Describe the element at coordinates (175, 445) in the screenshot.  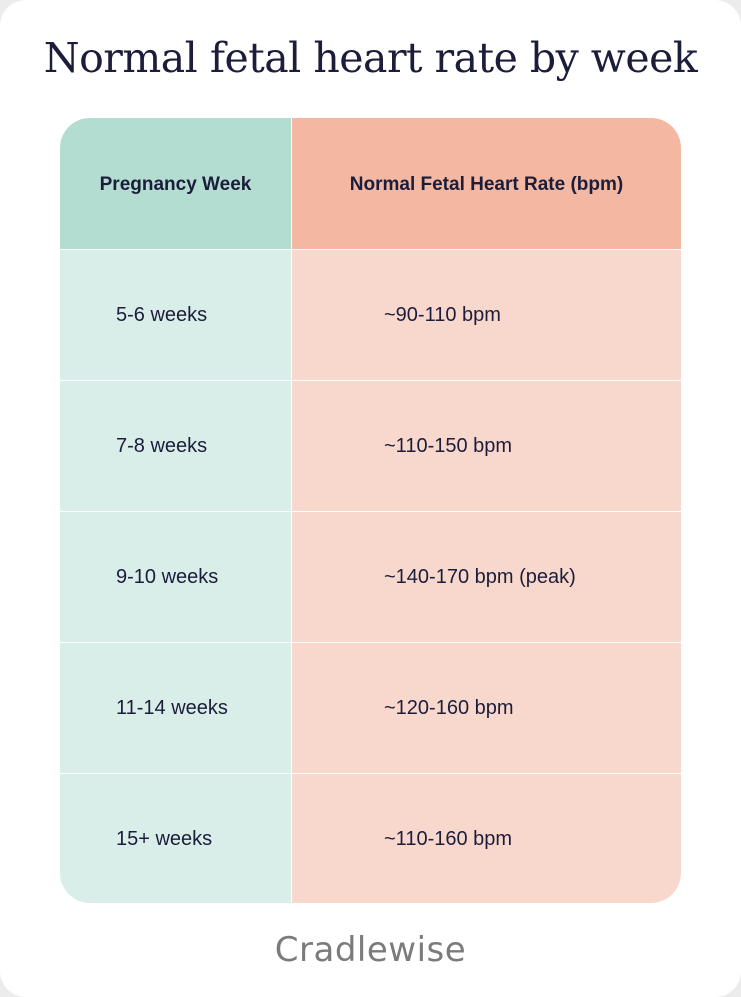
I see `table-row-week: 7-8 weeks` at that location.